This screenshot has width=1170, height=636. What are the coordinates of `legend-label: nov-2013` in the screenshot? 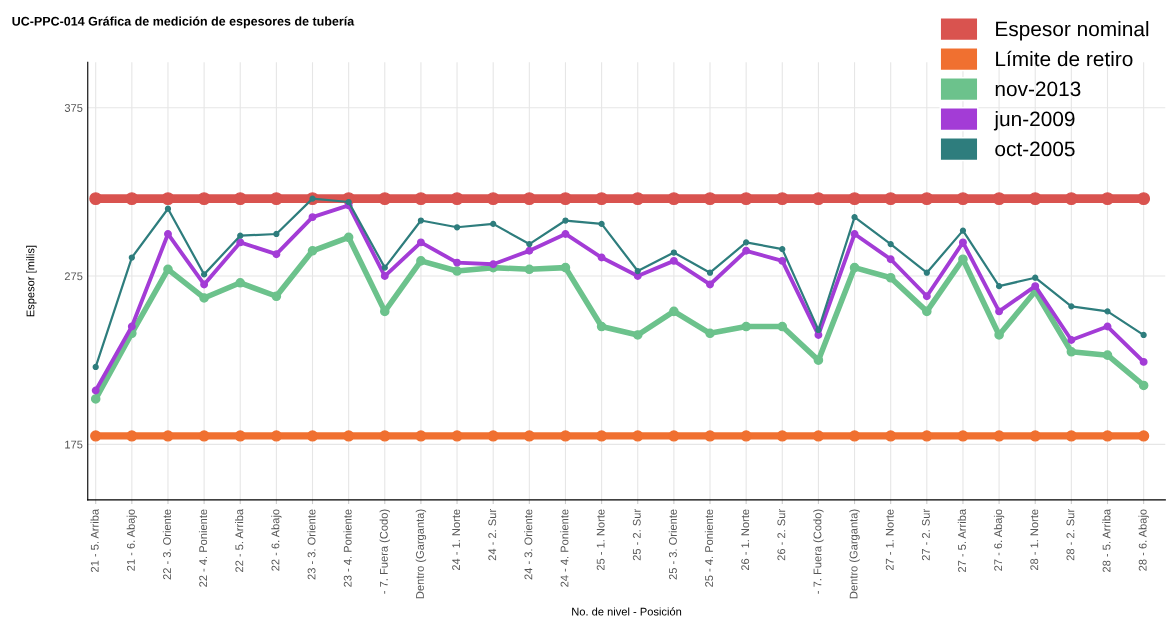 It's located at (1038, 89).